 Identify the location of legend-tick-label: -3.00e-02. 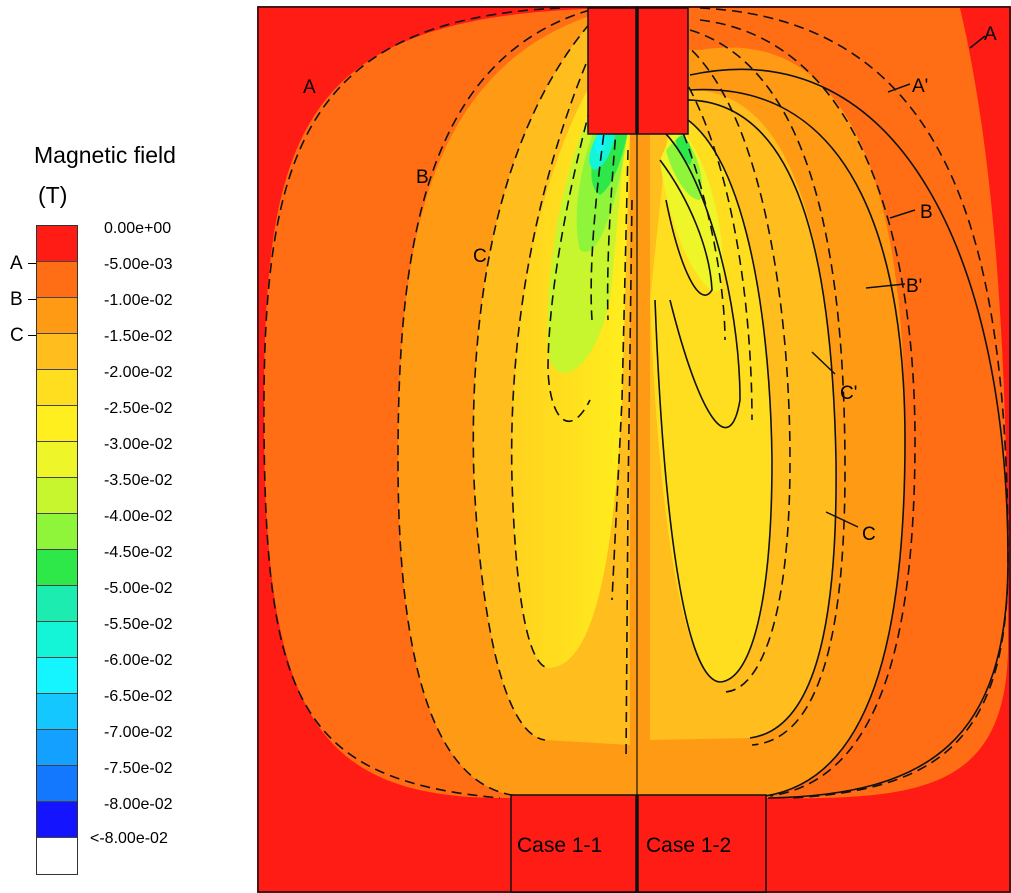
(138, 444).